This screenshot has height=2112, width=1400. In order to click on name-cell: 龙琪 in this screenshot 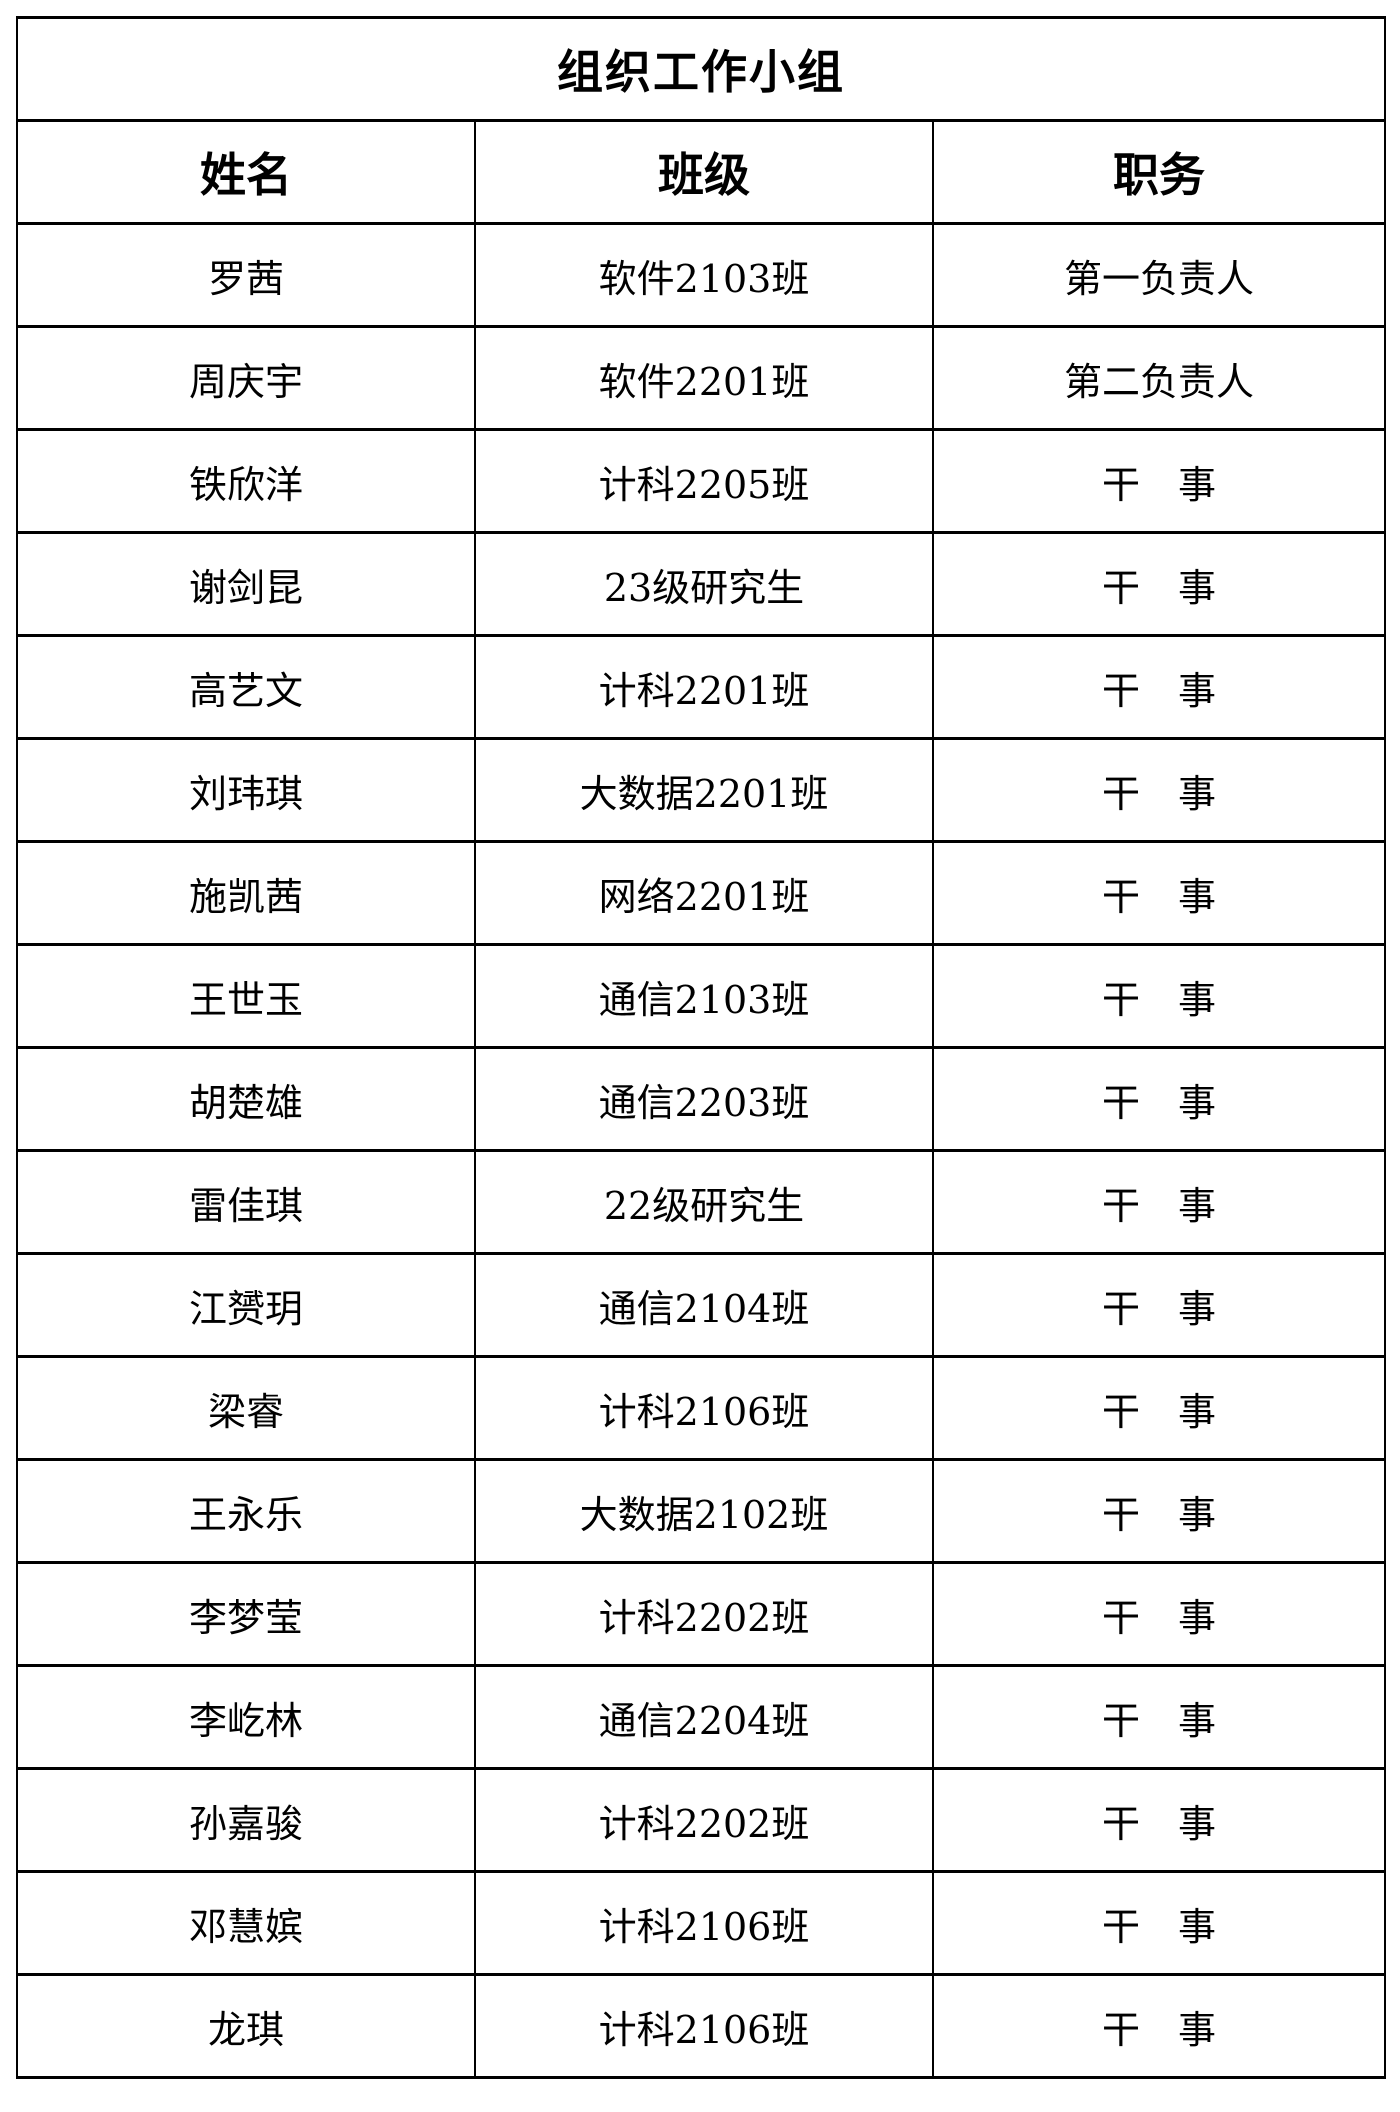, I will do `click(246, 2026)`.